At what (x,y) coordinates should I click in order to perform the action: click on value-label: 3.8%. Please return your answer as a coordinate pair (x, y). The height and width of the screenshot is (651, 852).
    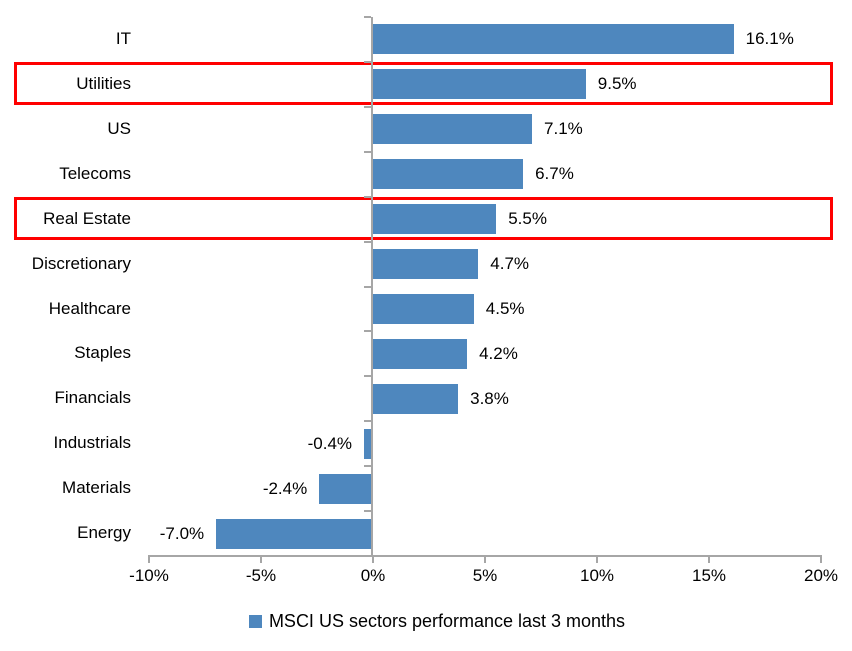
    Looking at the image, I should click on (489, 398).